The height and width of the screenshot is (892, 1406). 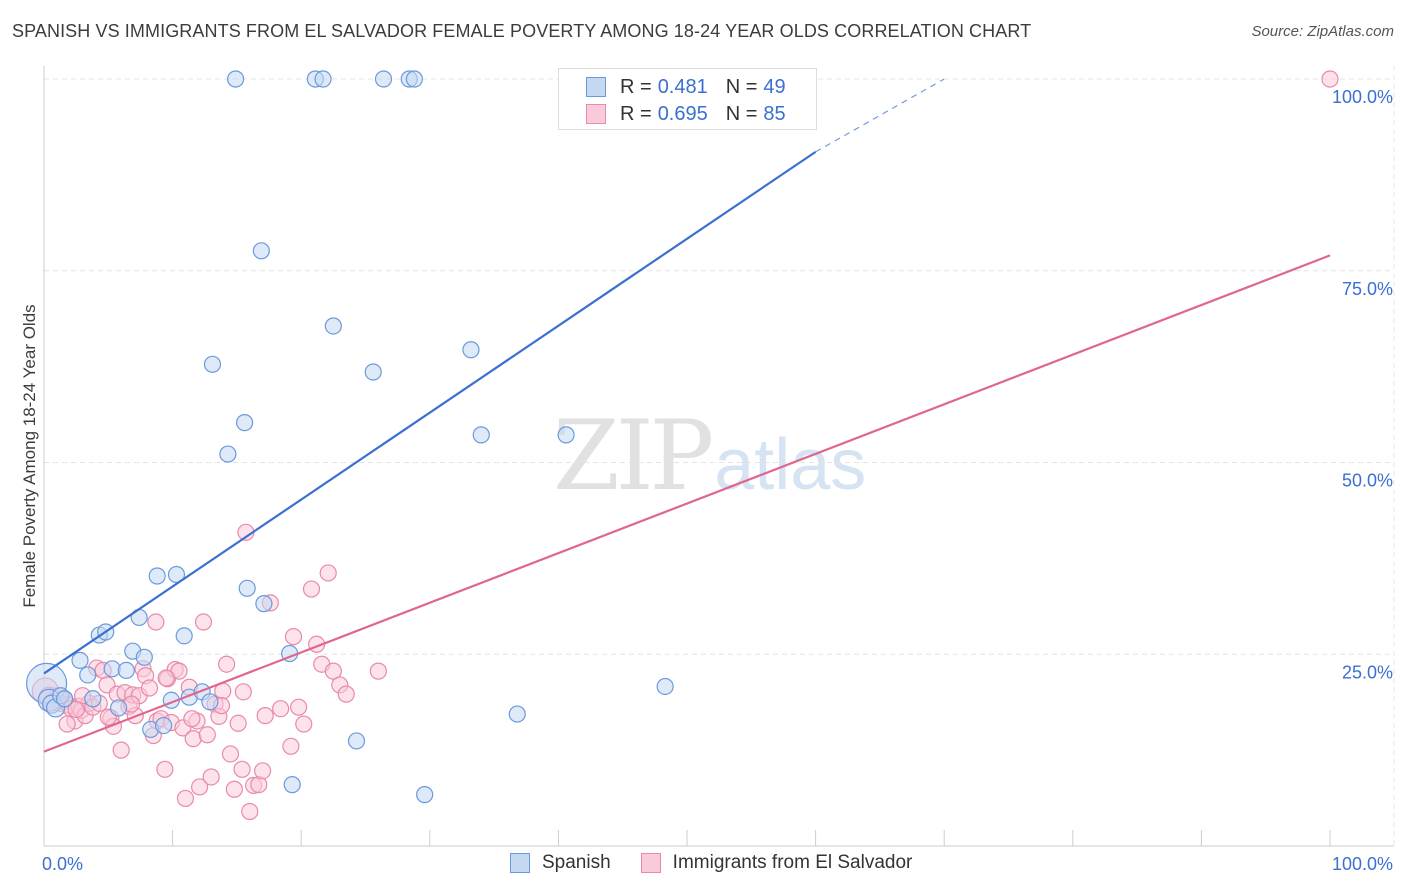 What do you see at coordinates (1367, 672) in the screenshot?
I see `y-tick-label: 25.0%` at bounding box center [1367, 672].